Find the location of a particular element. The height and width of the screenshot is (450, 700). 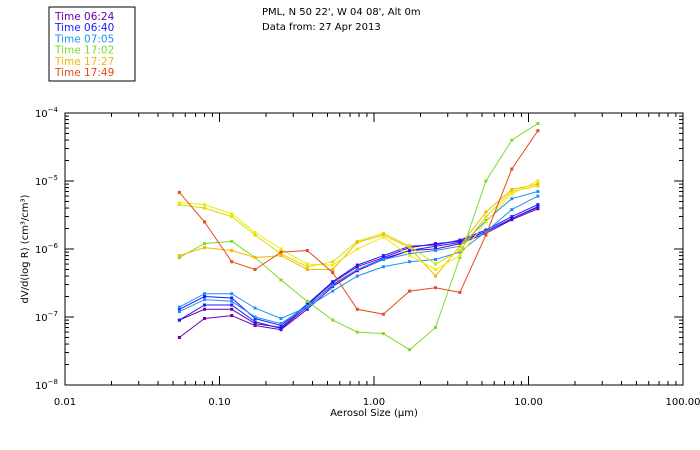

legend-item: Time 17:02 is located at coordinates (84, 51).